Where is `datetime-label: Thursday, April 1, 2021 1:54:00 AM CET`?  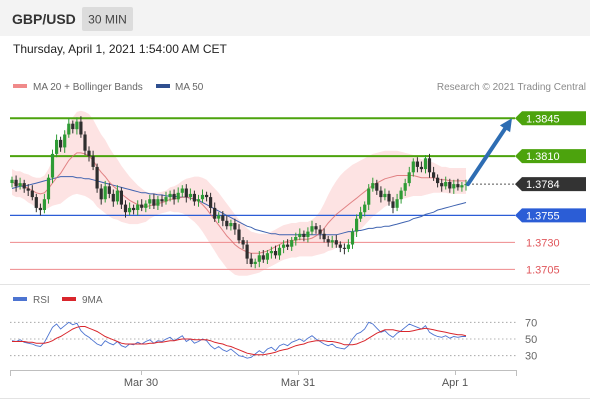
datetime-label: Thursday, April 1, 2021 1:54:00 AM CET is located at coordinates (120, 49).